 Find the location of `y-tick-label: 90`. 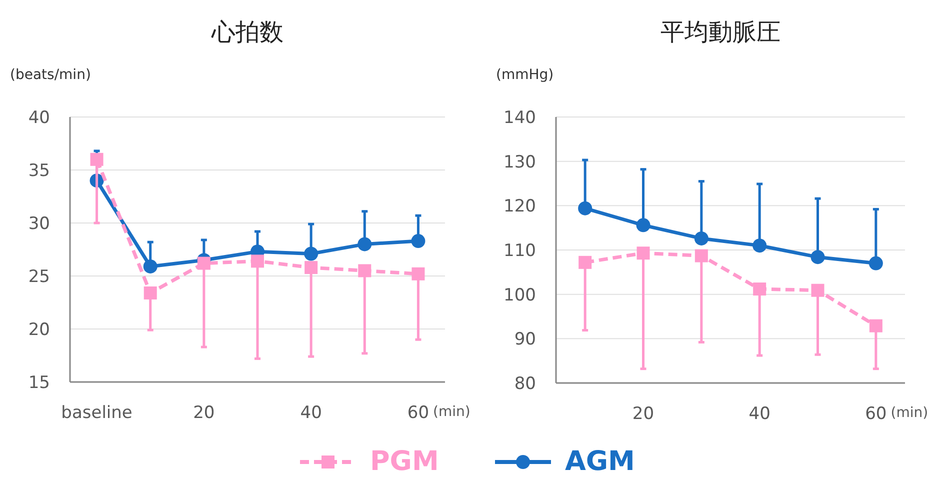

y-tick-label: 90 is located at coordinates (525, 340).